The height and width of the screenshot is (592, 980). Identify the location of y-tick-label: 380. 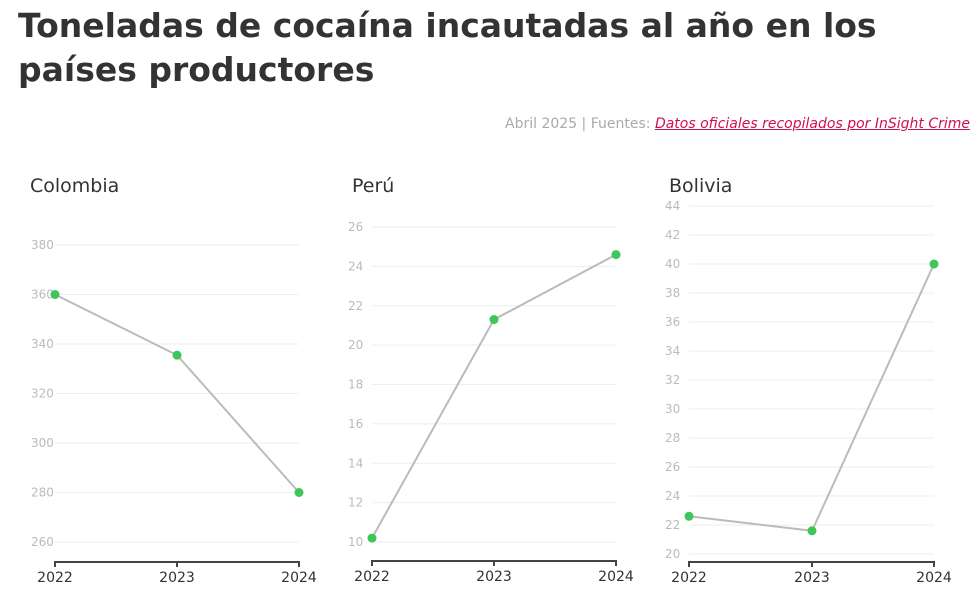
(42, 245).